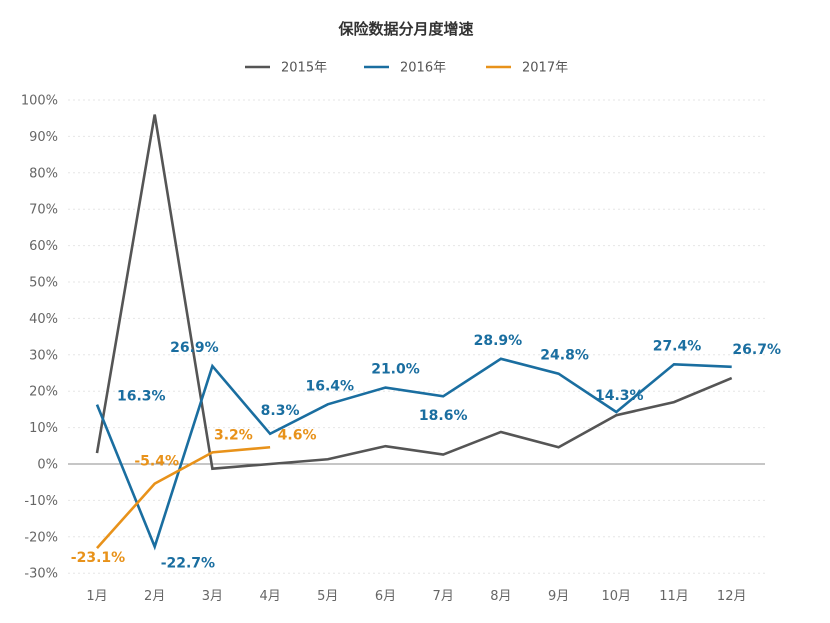  What do you see at coordinates (443, 416) in the screenshot?
I see `data-label: 18.6%` at bounding box center [443, 416].